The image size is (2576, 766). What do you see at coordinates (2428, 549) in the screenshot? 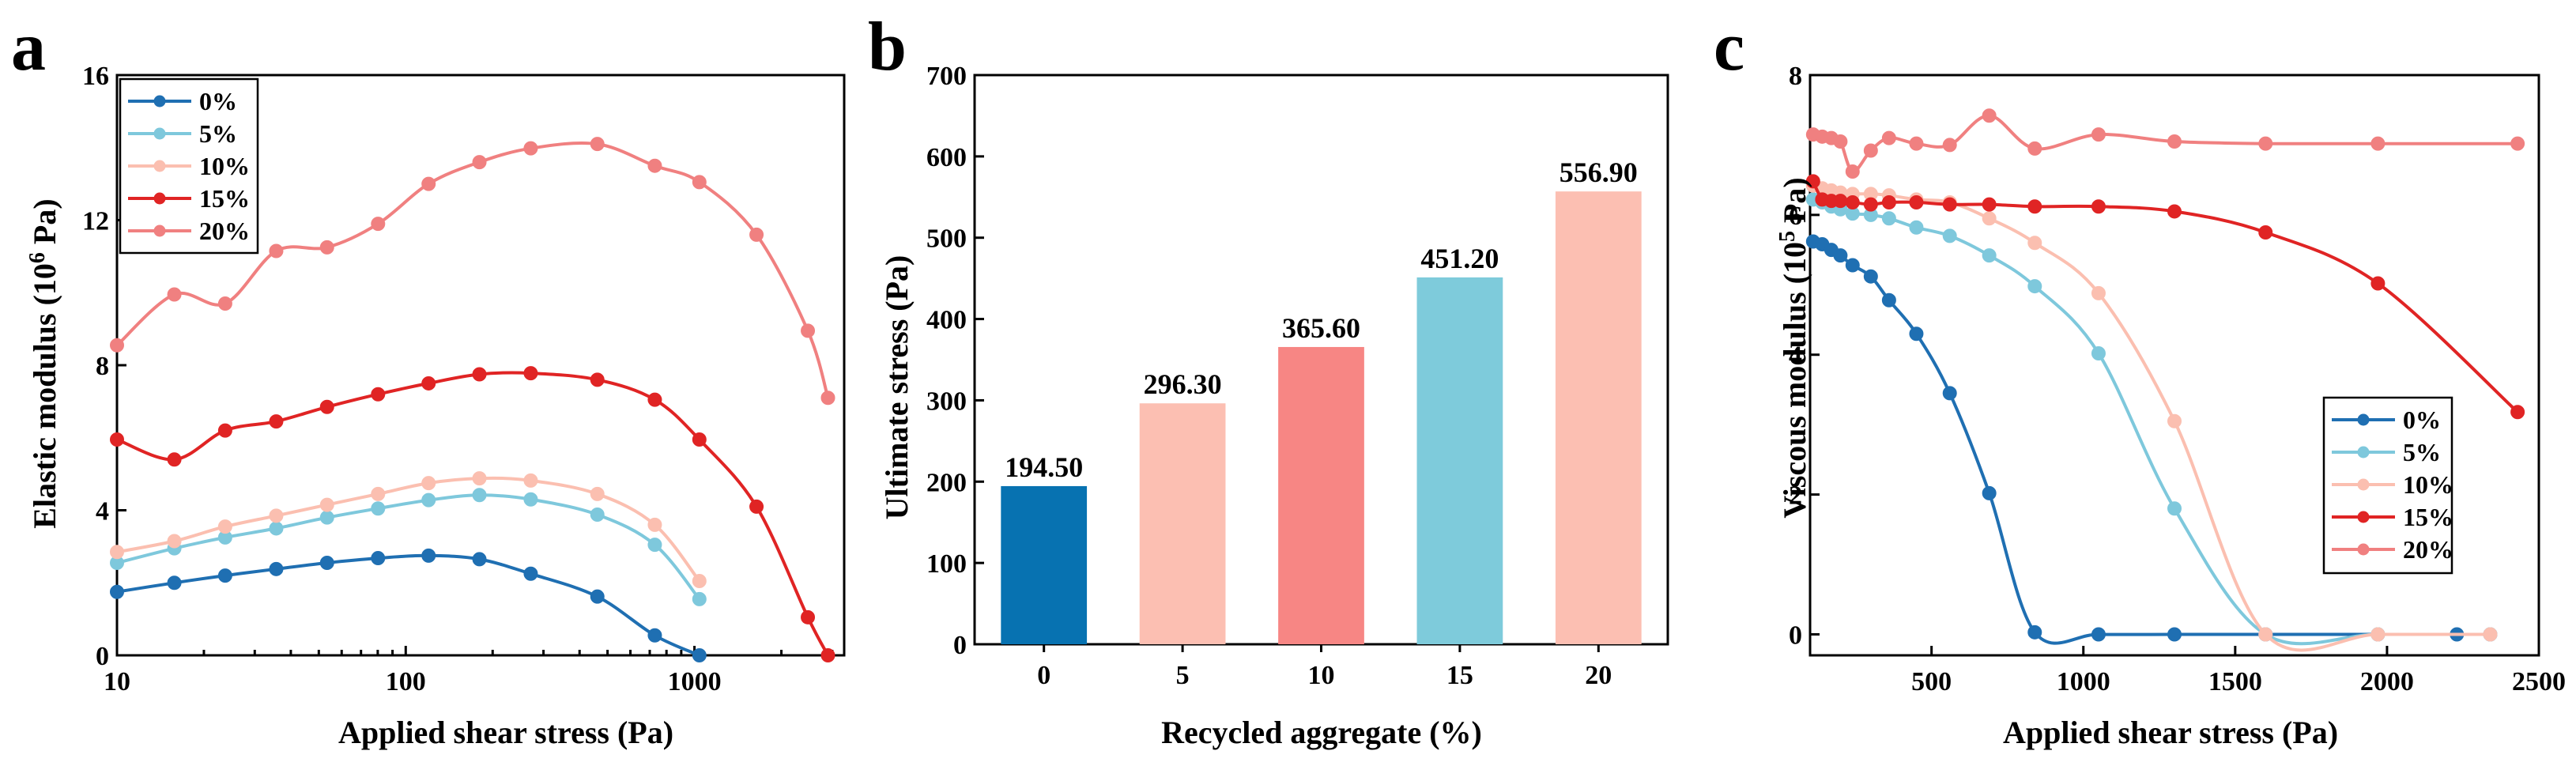
I see `panel-c-legend-label: 20%` at bounding box center [2428, 549].